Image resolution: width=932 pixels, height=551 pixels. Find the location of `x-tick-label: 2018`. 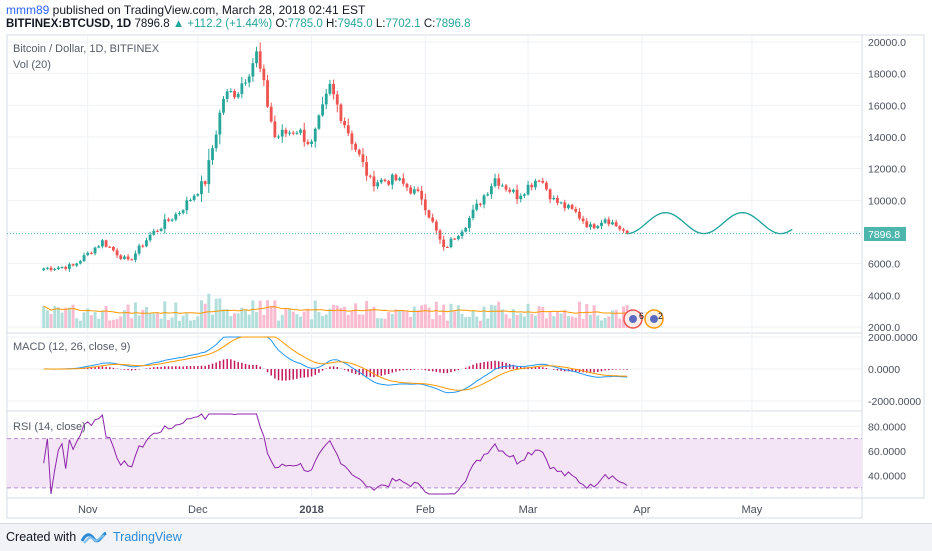

x-tick-label: 2018 is located at coordinates (311, 510).